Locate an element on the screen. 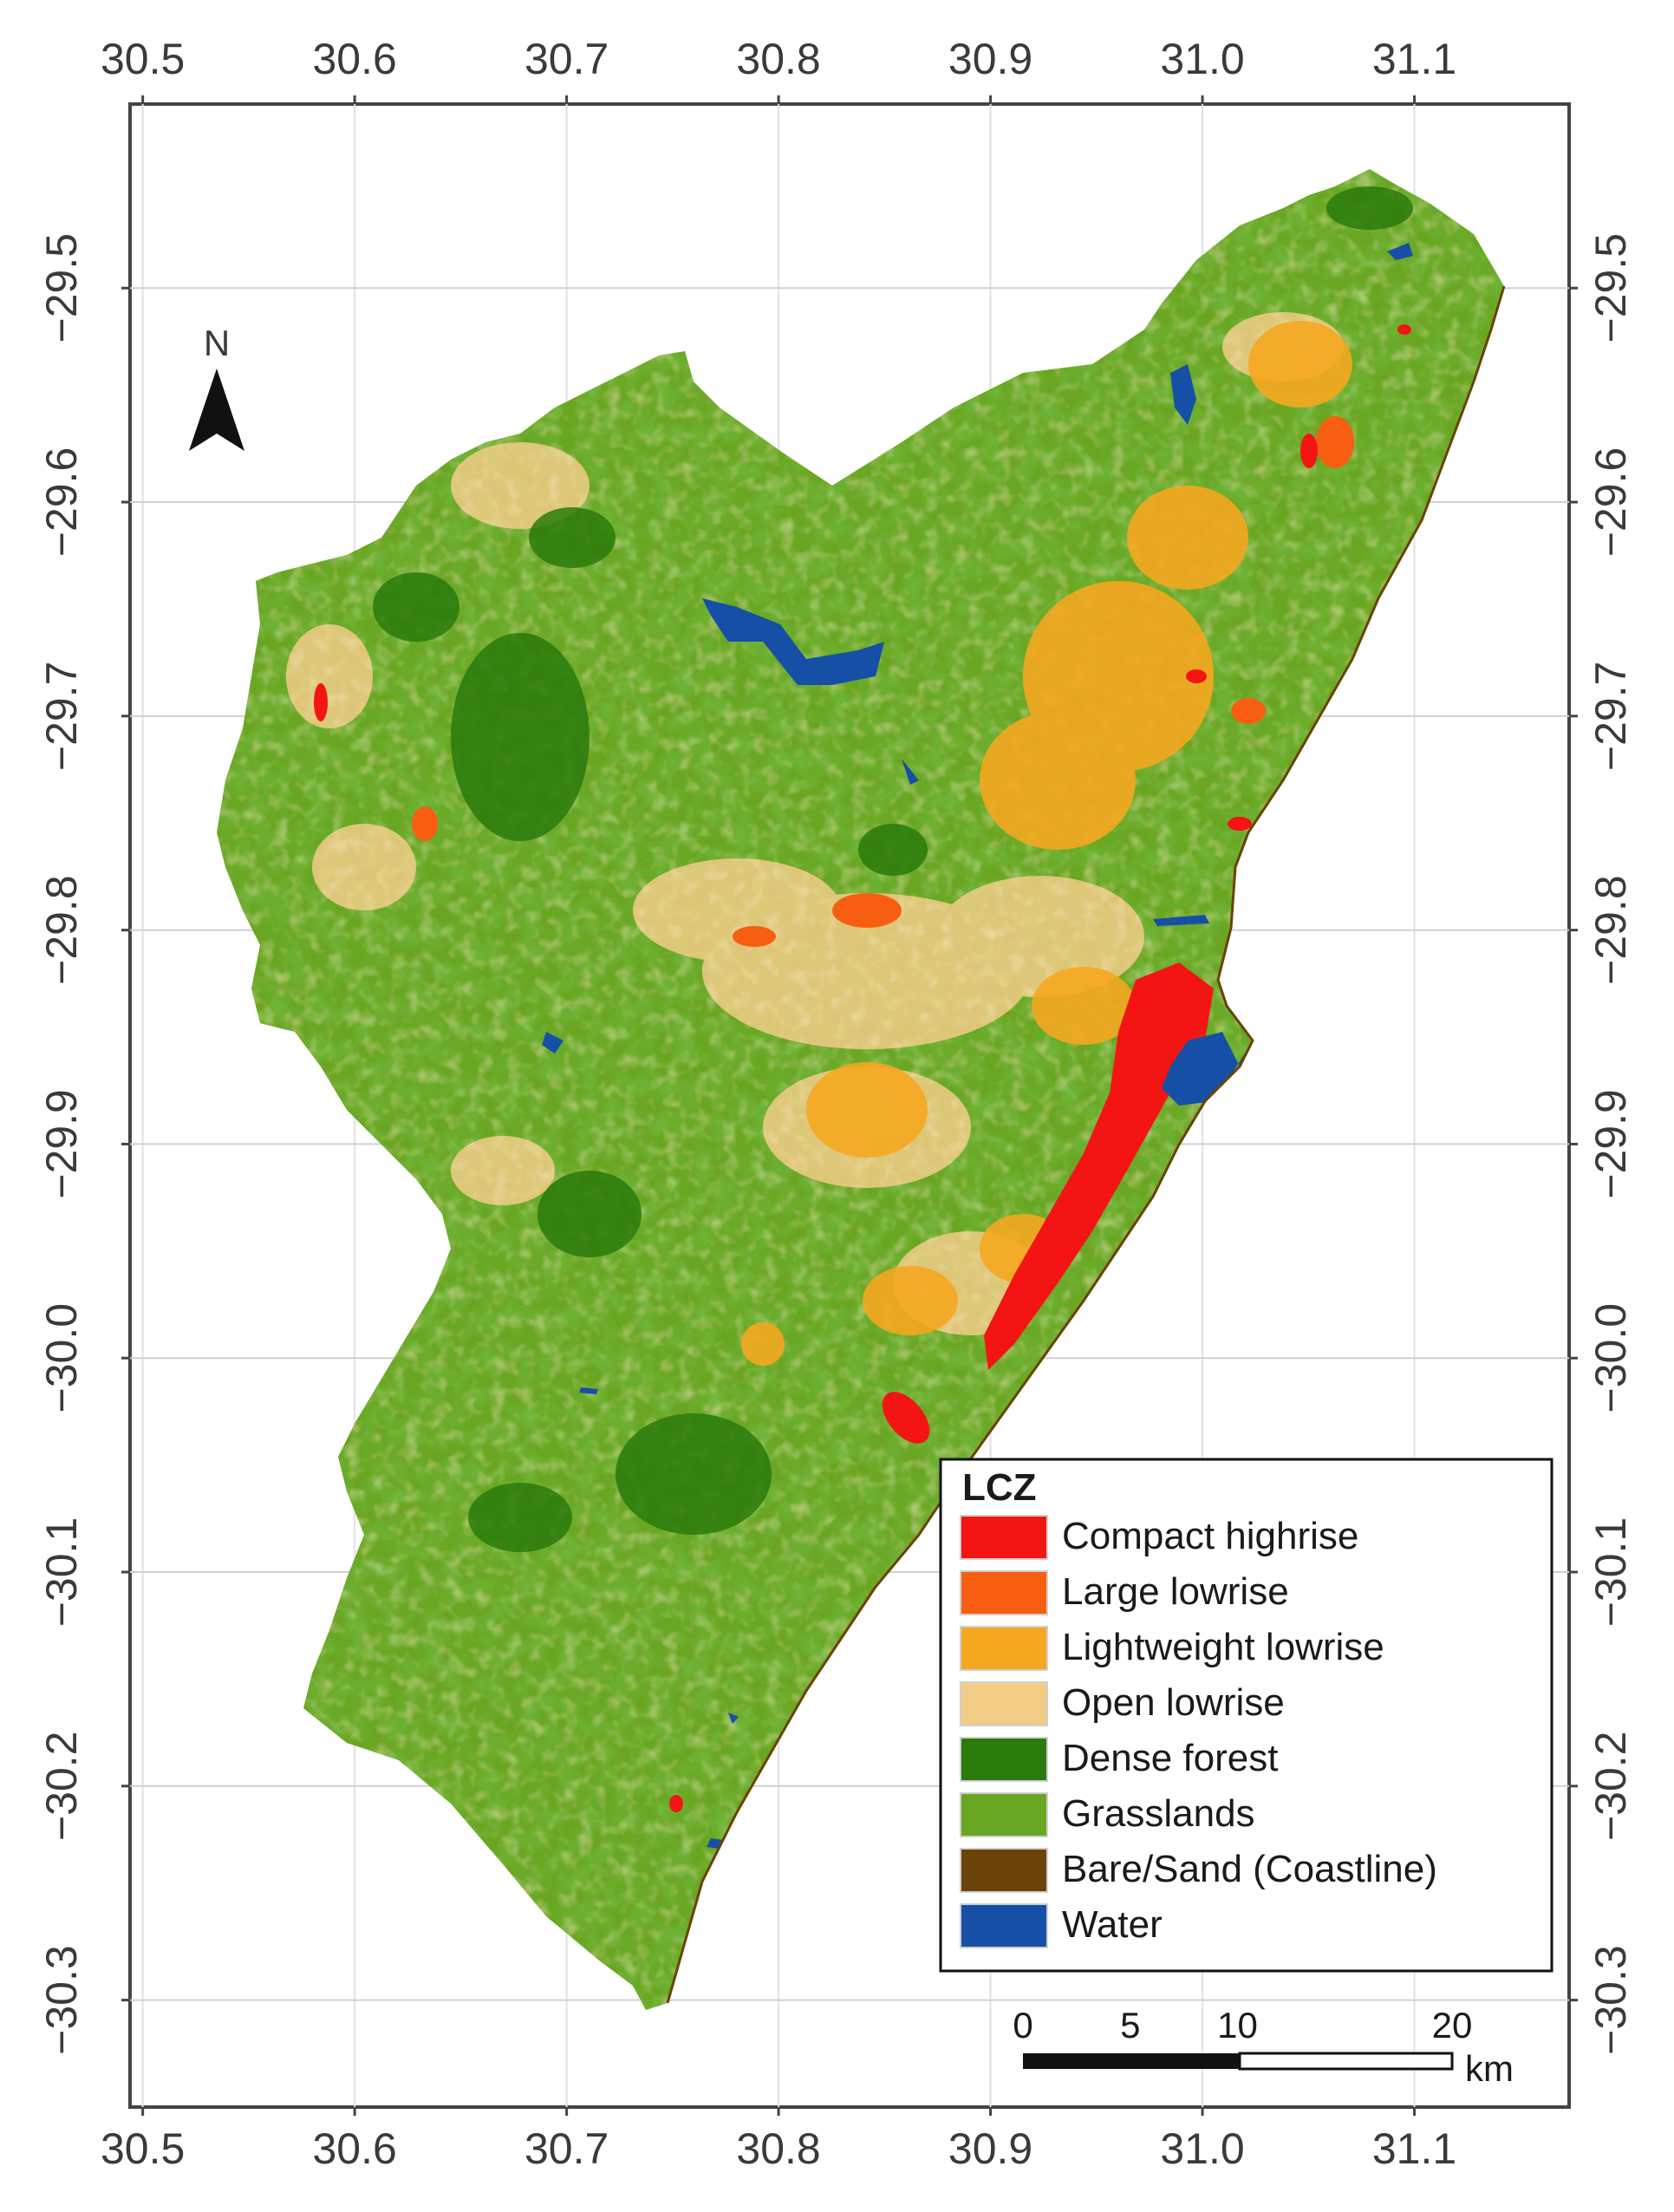 The height and width of the screenshot is (2212, 1674). x-tick-label-top: 31.1 is located at coordinates (1414, 59).